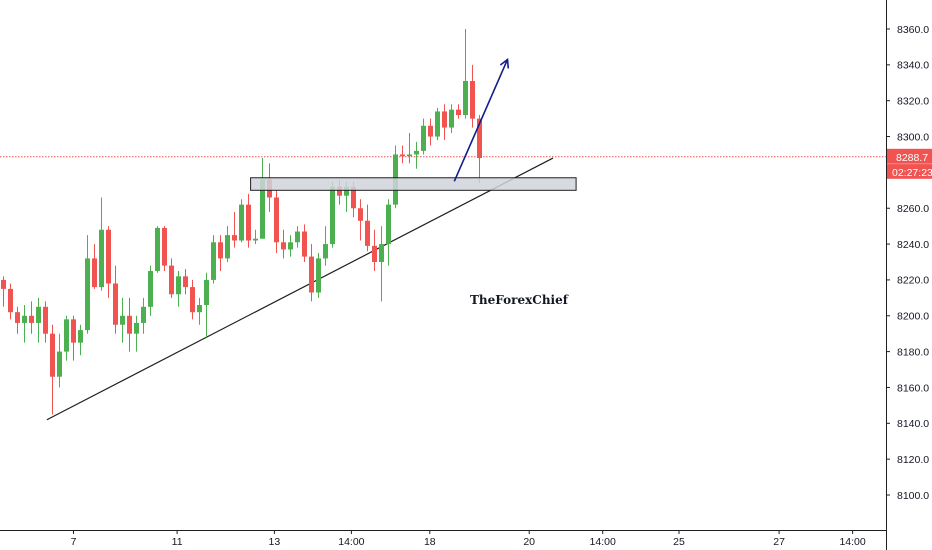 This screenshot has width=932, height=550. Describe the element at coordinates (913, 137) in the screenshot. I see `y-tick-label: 8300.0` at that location.